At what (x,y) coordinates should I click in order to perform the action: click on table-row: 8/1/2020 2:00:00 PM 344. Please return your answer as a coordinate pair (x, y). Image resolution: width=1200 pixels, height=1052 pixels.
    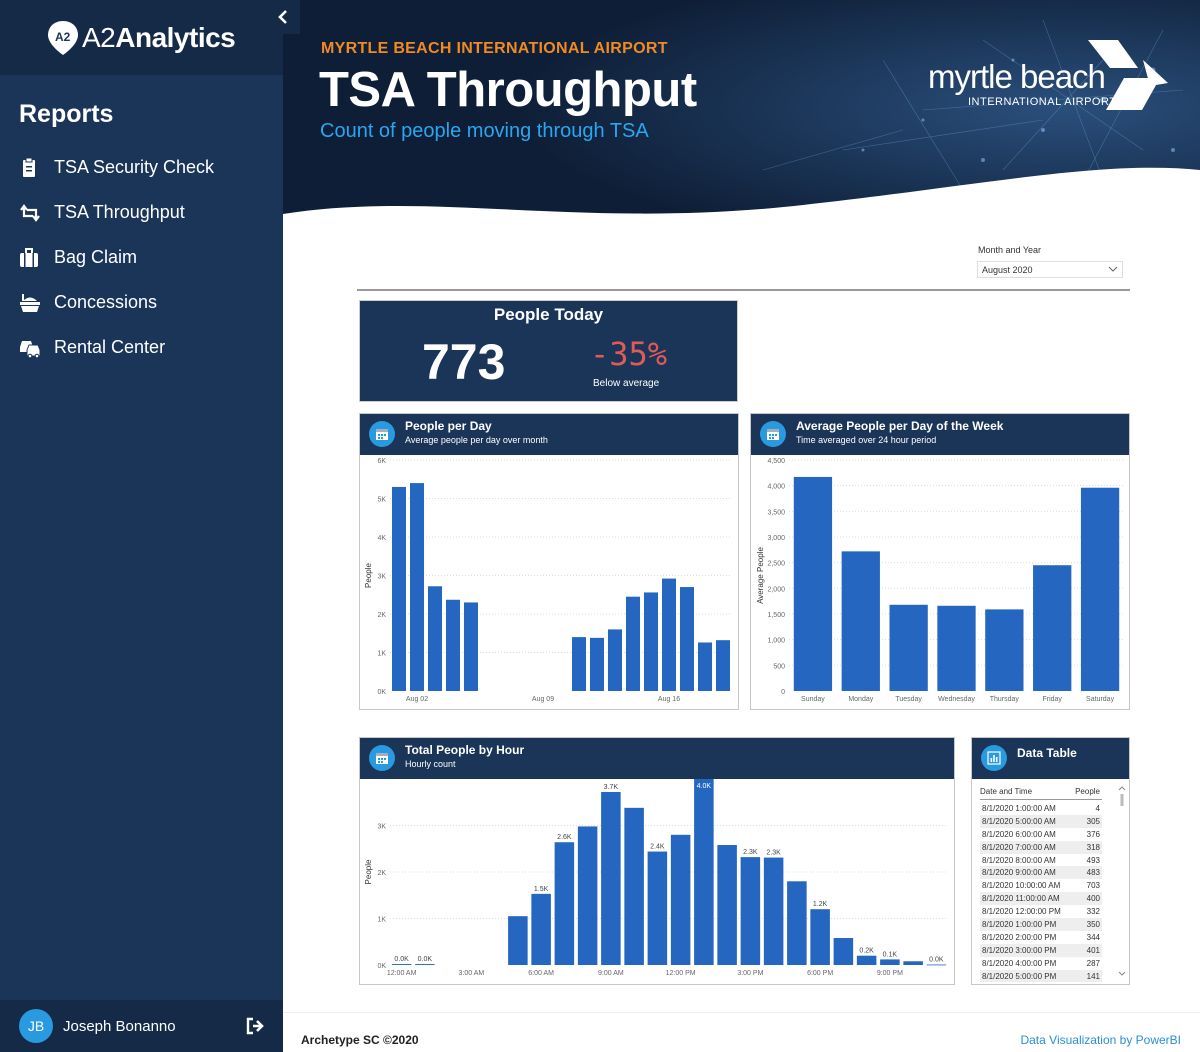
    Looking at the image, I should click on (1041, 937).